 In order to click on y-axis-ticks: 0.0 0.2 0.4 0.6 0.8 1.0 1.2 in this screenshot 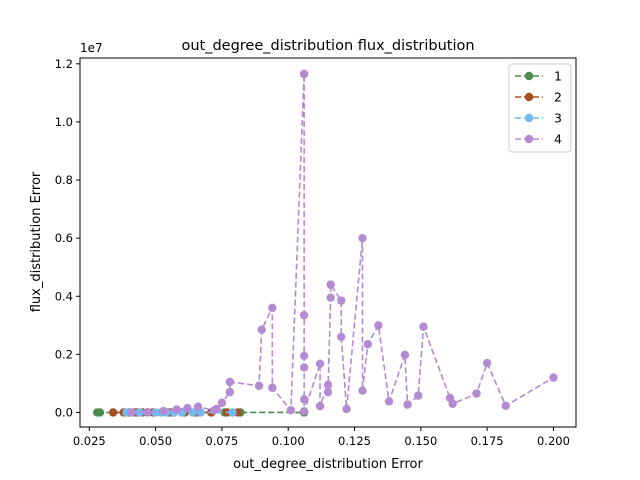, I will do `click(67, 238)`.